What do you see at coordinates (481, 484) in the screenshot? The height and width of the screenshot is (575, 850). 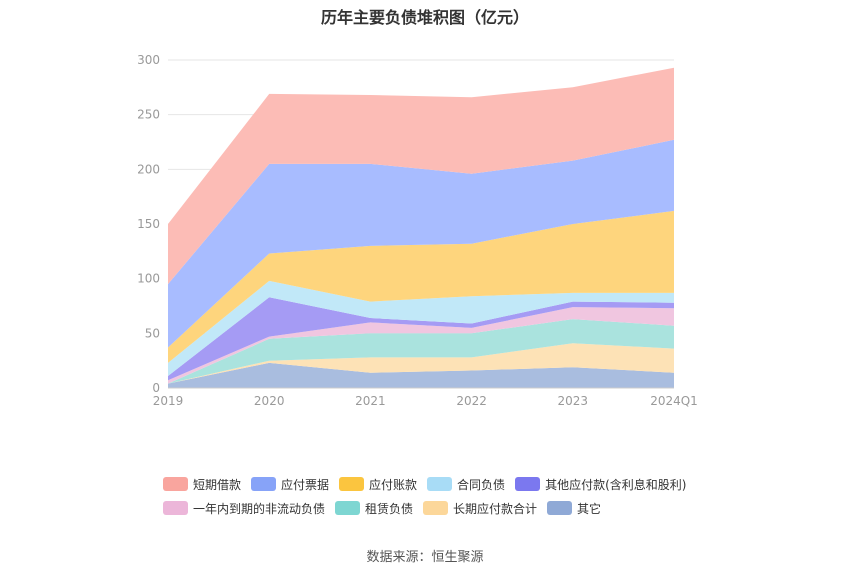 I see `legend-label: 合同负债` at bounding box center [481, 484].